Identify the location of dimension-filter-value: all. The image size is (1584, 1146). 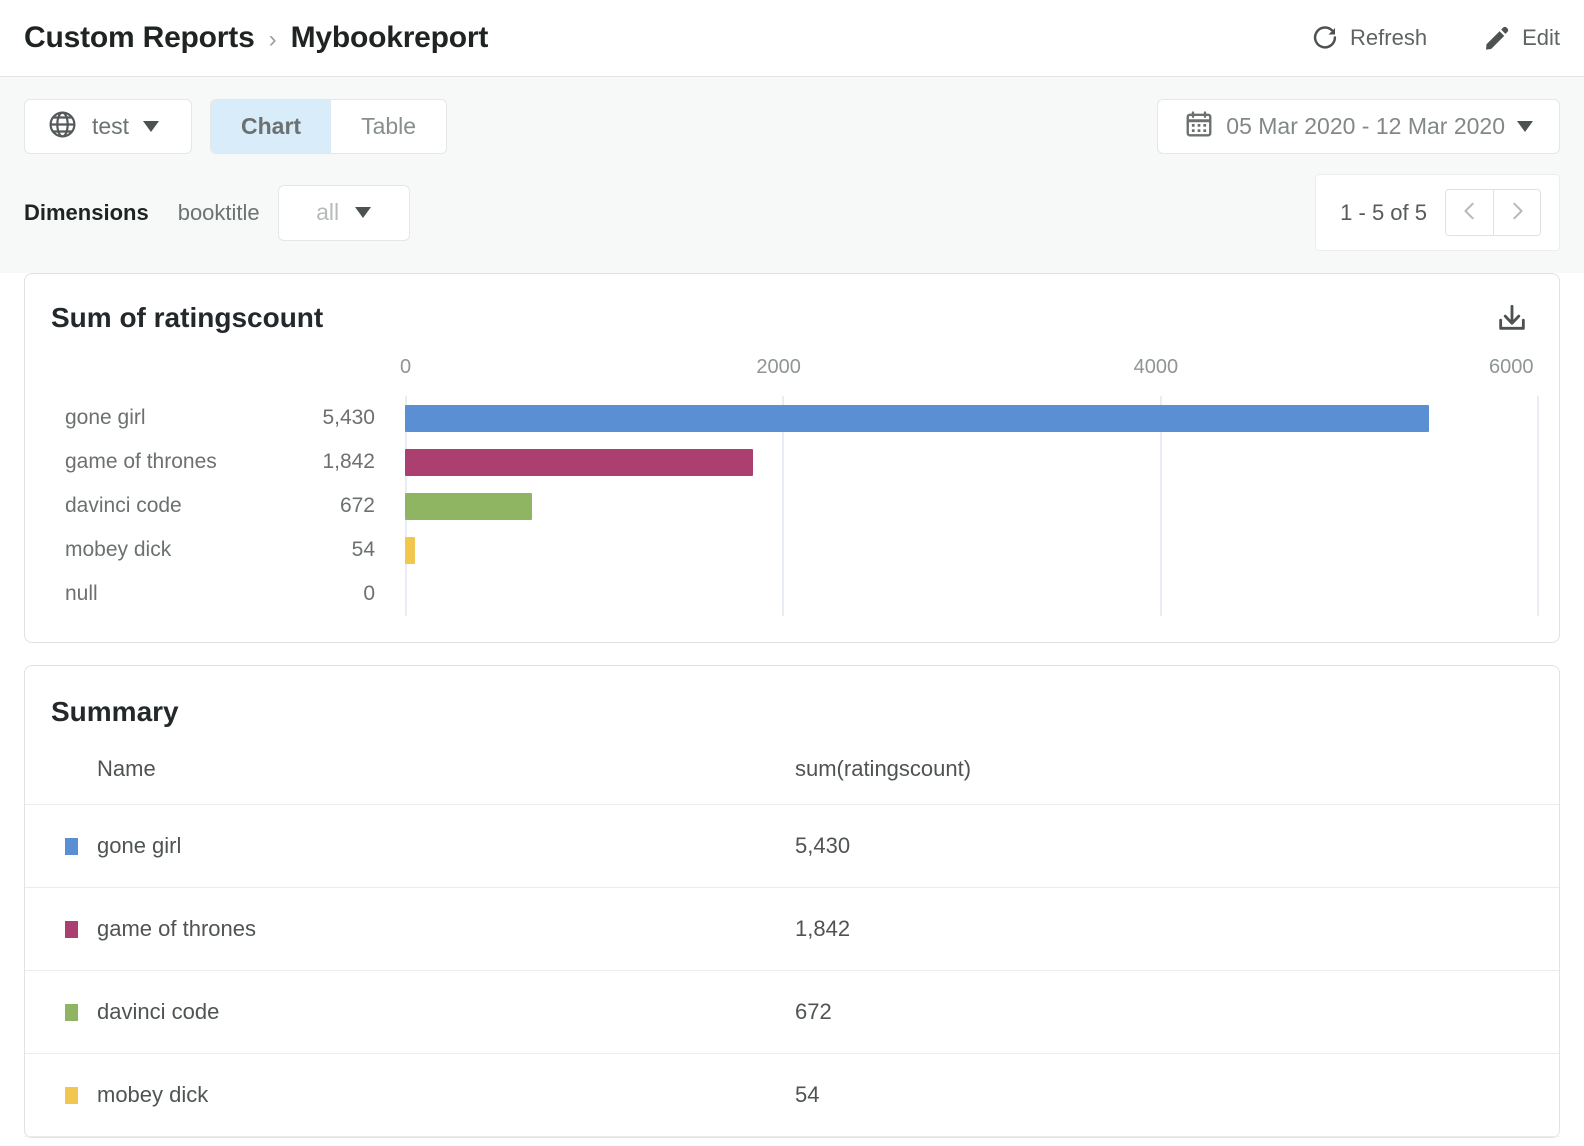
(328, 212).